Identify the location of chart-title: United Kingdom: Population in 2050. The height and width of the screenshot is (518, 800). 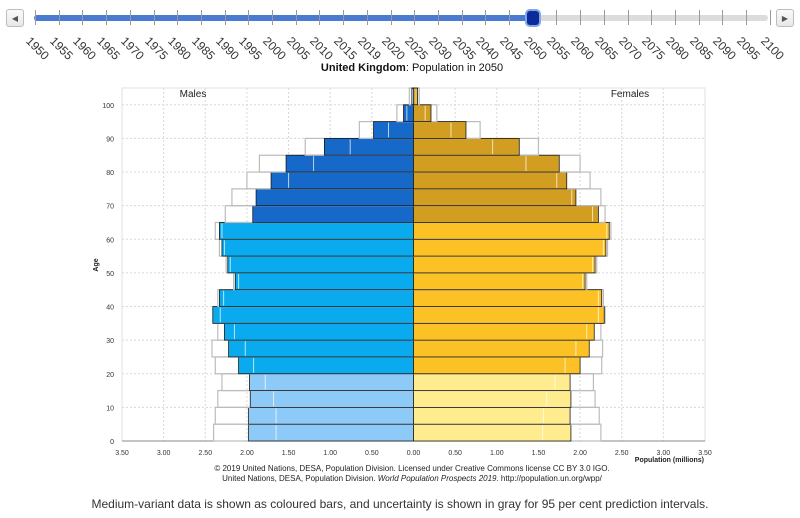
(400, 68).